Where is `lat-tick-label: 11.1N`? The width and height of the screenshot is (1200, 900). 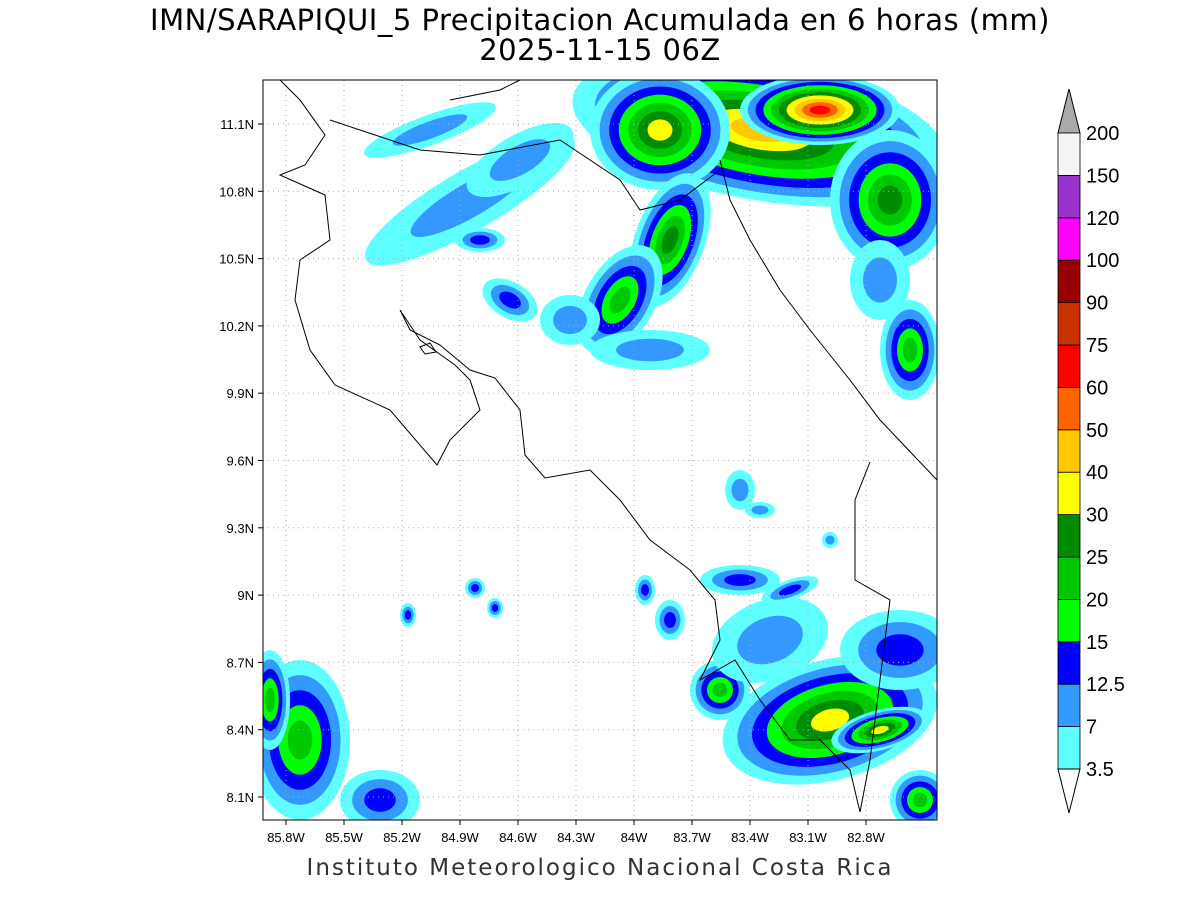 lat-tick-label: 11.1N is located at coordinates (237, 124).